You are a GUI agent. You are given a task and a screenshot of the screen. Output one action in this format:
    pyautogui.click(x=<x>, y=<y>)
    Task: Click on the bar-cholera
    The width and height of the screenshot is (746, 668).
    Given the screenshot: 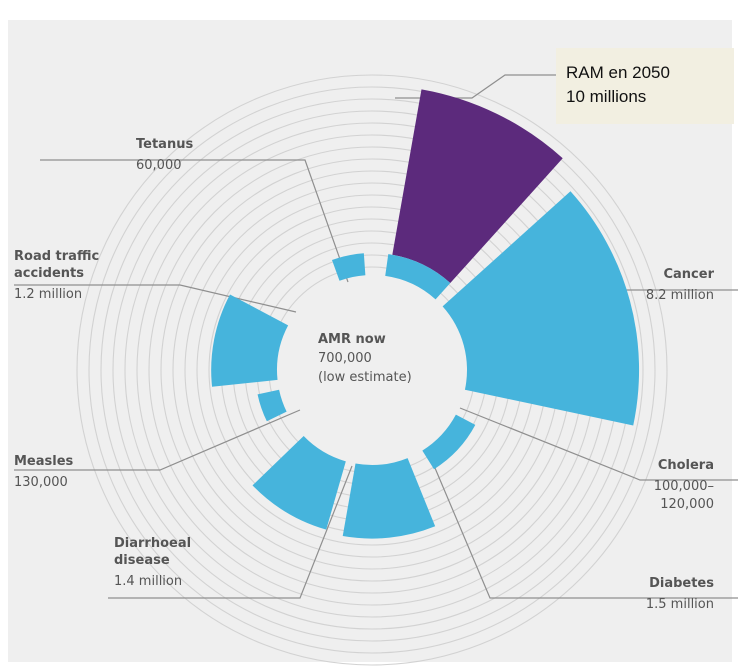 What is the action you would take?
    pyautogui.click(x=449, y=442)
    